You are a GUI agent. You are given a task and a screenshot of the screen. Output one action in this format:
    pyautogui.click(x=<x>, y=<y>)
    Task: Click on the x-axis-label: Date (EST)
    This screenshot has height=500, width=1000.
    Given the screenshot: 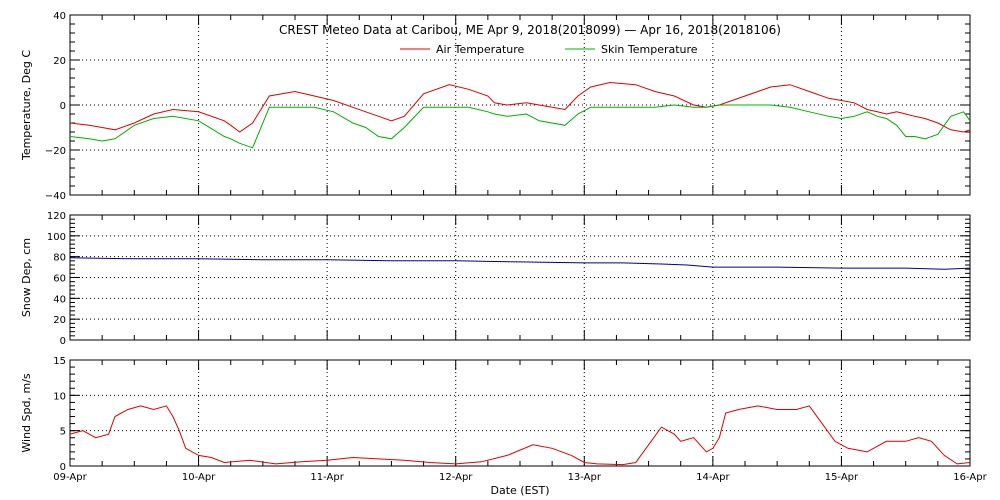 What is the action you would take?
    pyautogui.click(x=519, y=490)
    